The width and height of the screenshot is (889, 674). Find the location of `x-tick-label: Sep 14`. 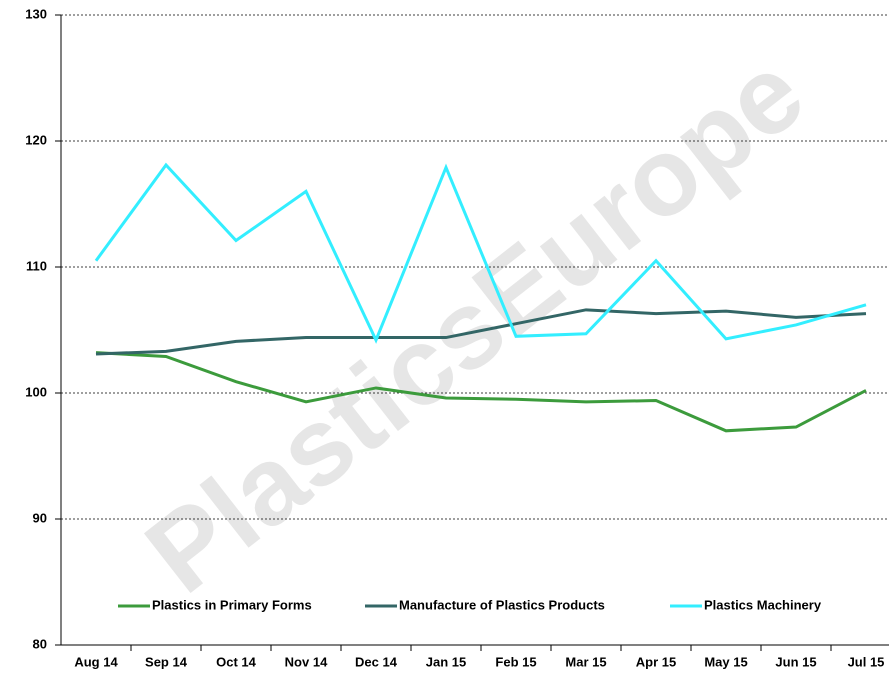

x-tick-label: Sep 14 is located at coordinates (166, 661).